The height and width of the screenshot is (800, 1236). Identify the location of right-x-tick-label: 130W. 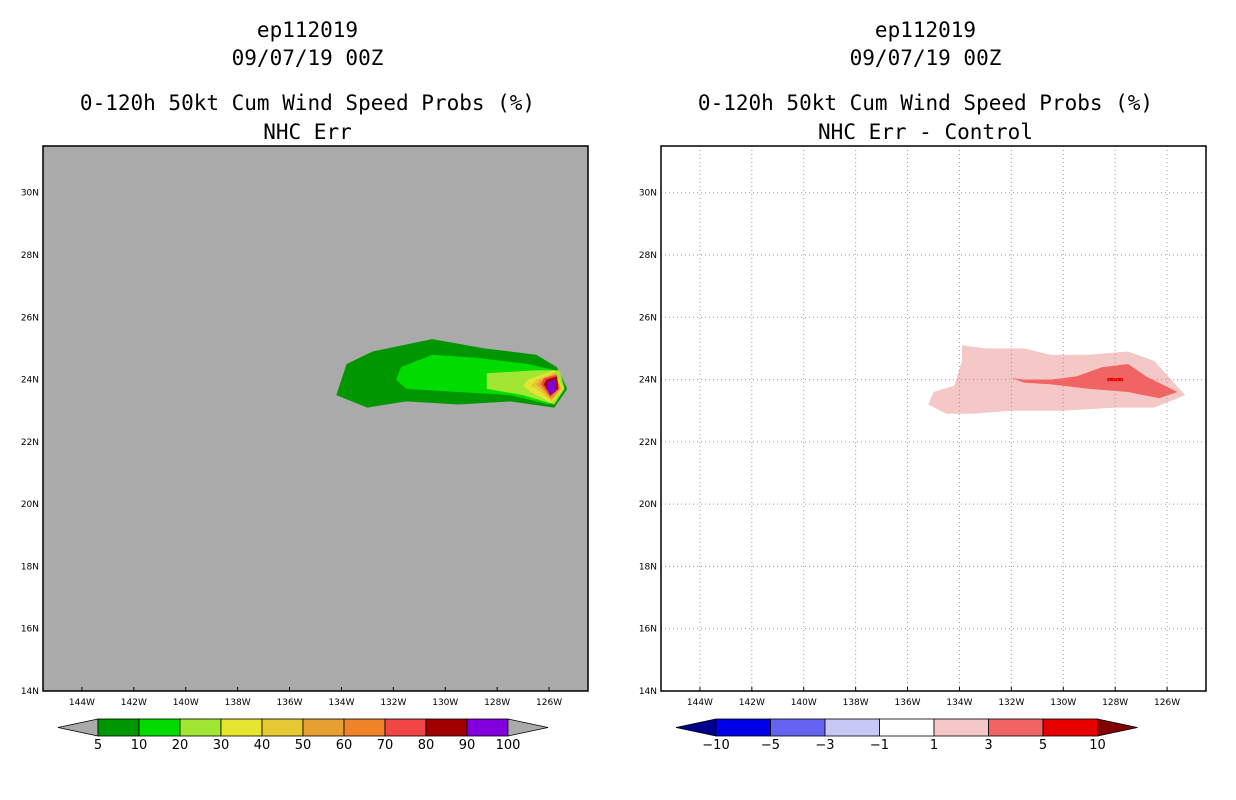
(1063, 703).